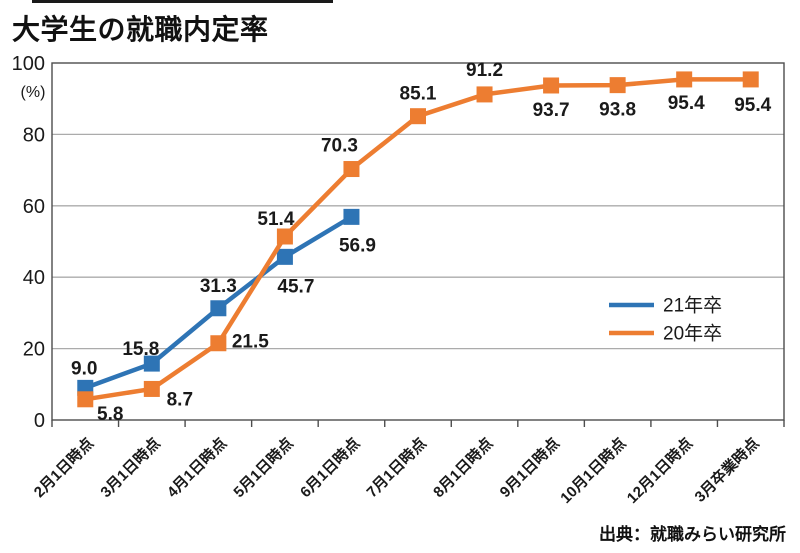  Describe the element at coordinates (263, 467) in the screenshot. I see `x-axis-label: 5月1日時点` at that location.